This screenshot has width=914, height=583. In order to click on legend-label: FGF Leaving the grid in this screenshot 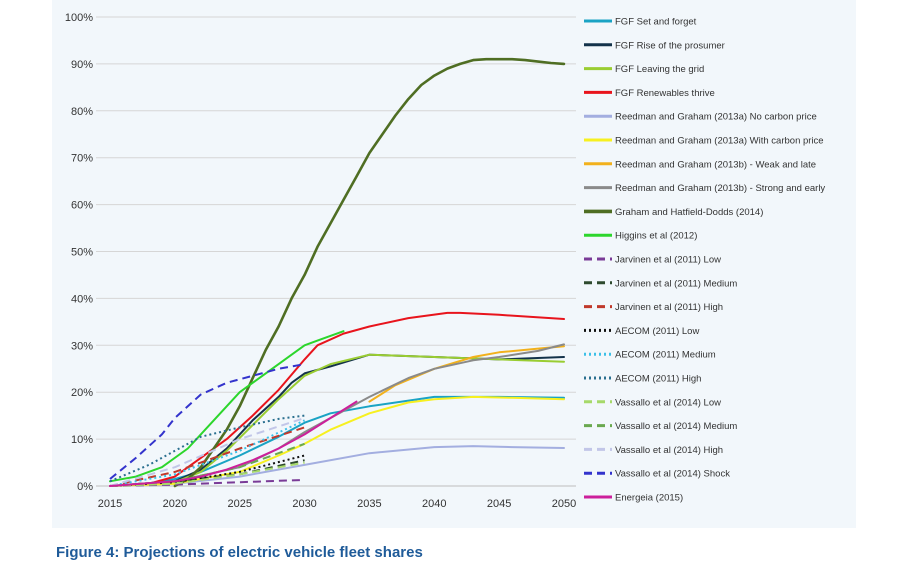, I will do `click(659, 69)`.